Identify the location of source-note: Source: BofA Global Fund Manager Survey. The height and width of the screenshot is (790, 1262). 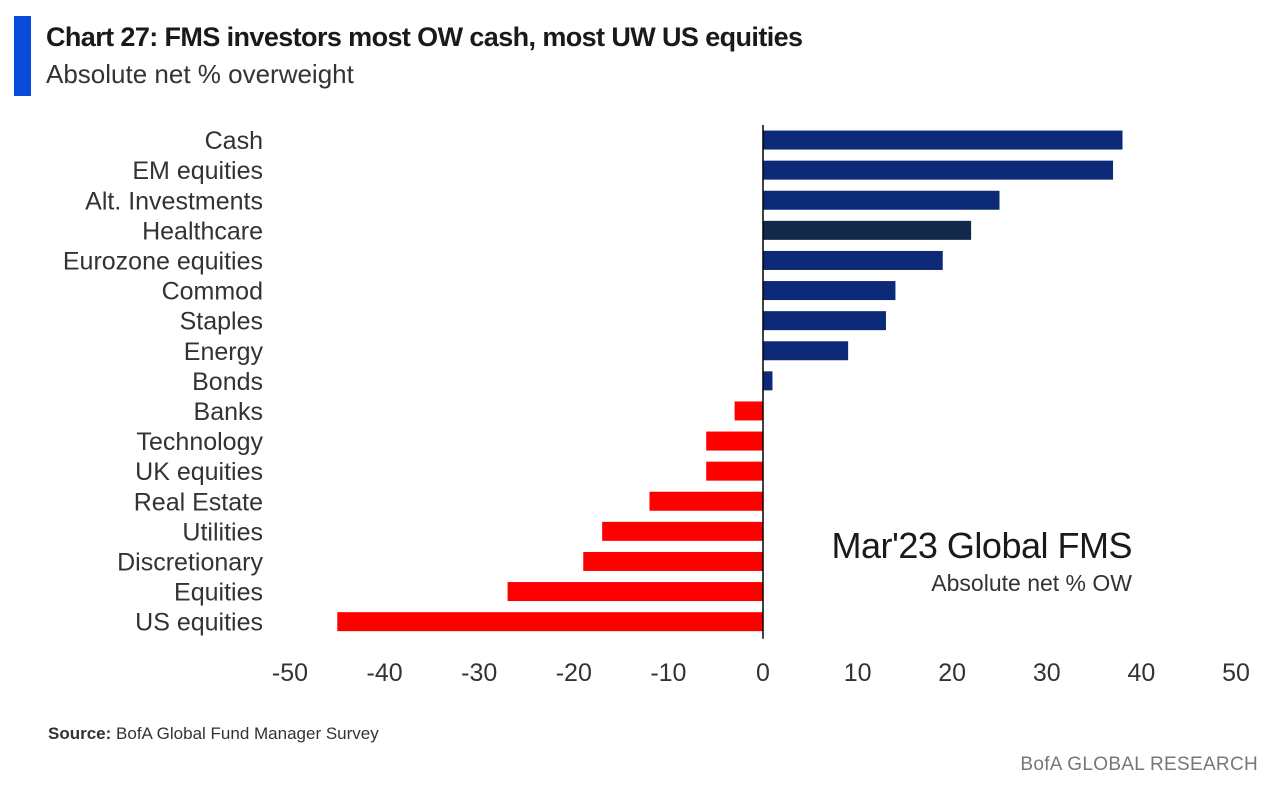
(213, 734).